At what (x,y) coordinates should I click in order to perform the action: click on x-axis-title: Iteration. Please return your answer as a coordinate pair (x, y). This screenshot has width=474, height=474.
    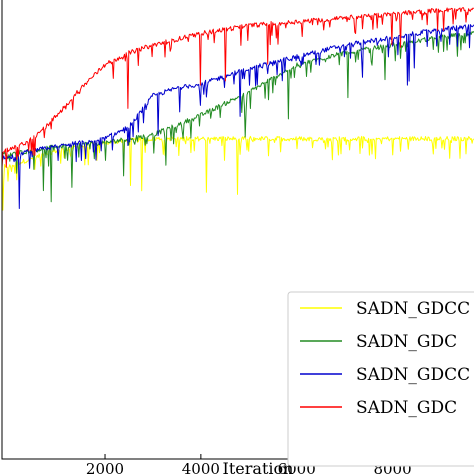
    Looking at the image, I should click on (258, 466).